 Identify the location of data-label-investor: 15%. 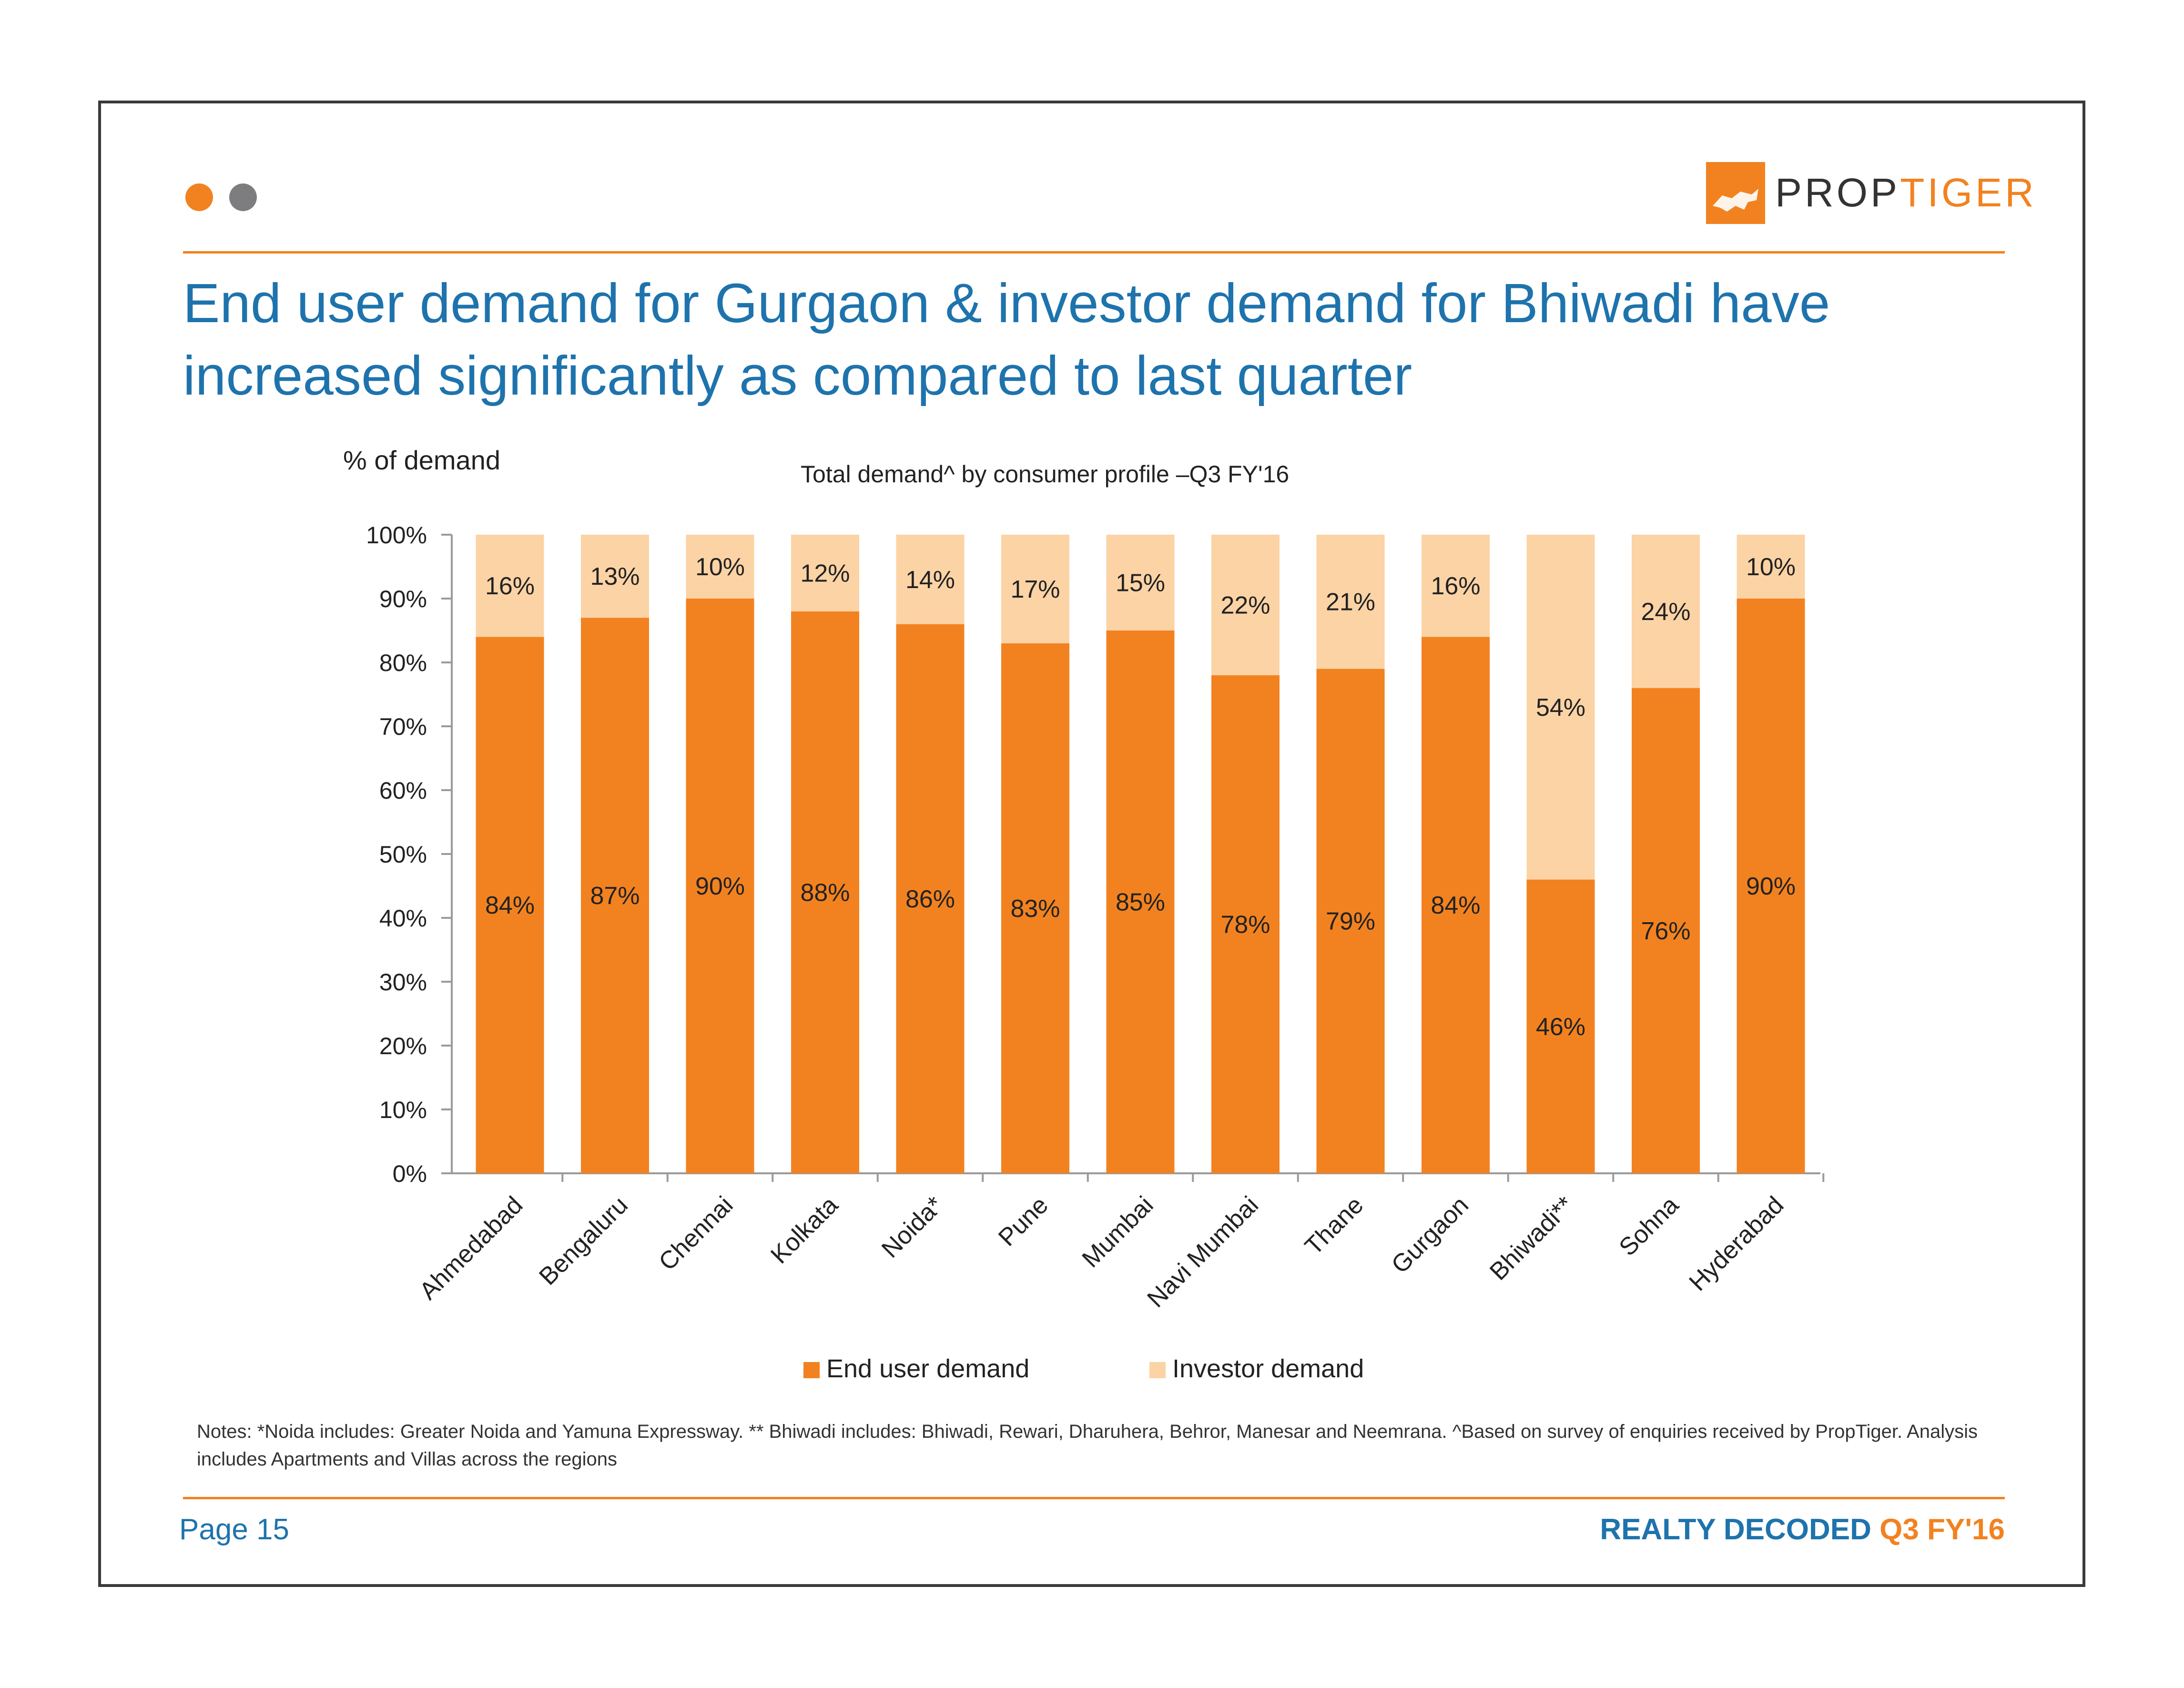
(1140, 583).